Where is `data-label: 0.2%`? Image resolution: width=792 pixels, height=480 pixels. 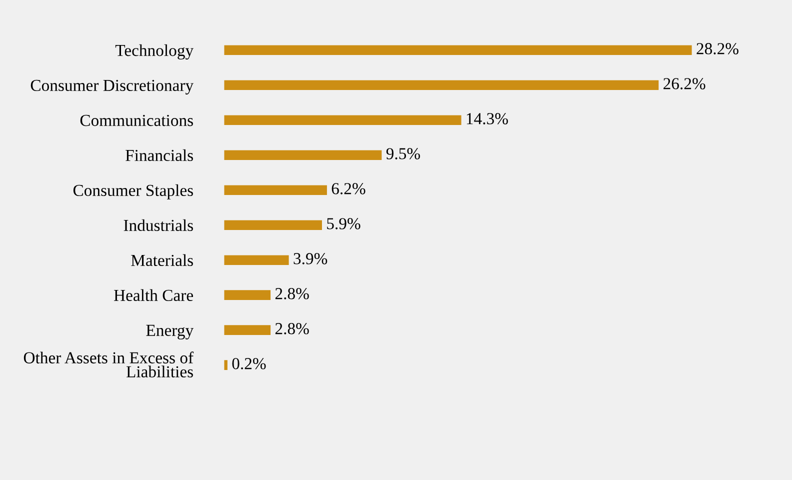
data-label: 0.2% is located at coordinates (249, 364).